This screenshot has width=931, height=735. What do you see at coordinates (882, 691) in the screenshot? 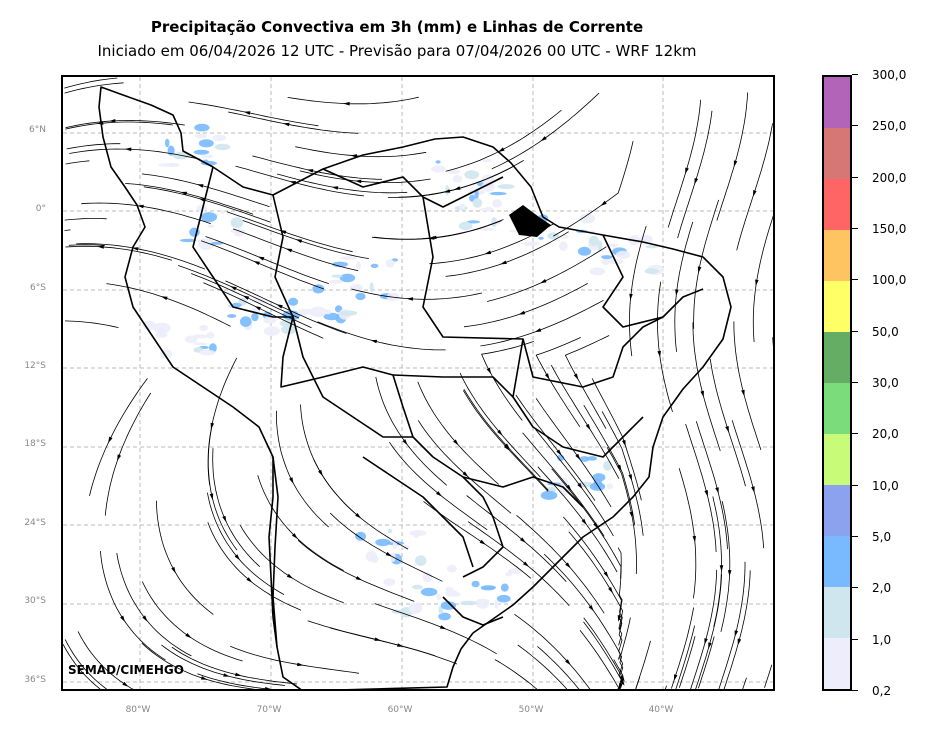
I see `colorbar-label: 0,2` at bounding box center [882, 691].